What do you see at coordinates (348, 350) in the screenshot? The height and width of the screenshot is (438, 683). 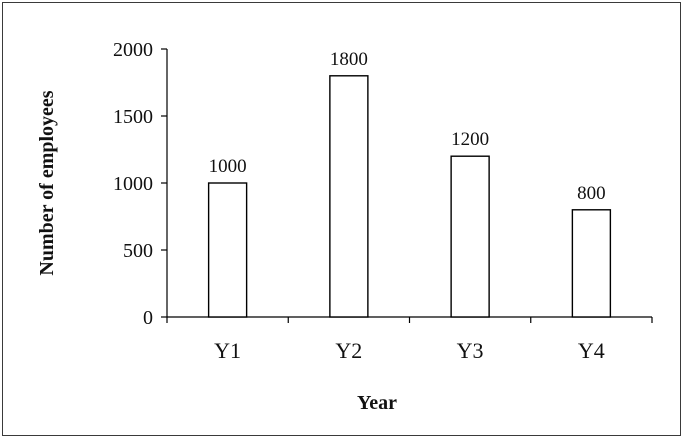 I see `x-tick-label: Y2` at bounding box center [348, 350].